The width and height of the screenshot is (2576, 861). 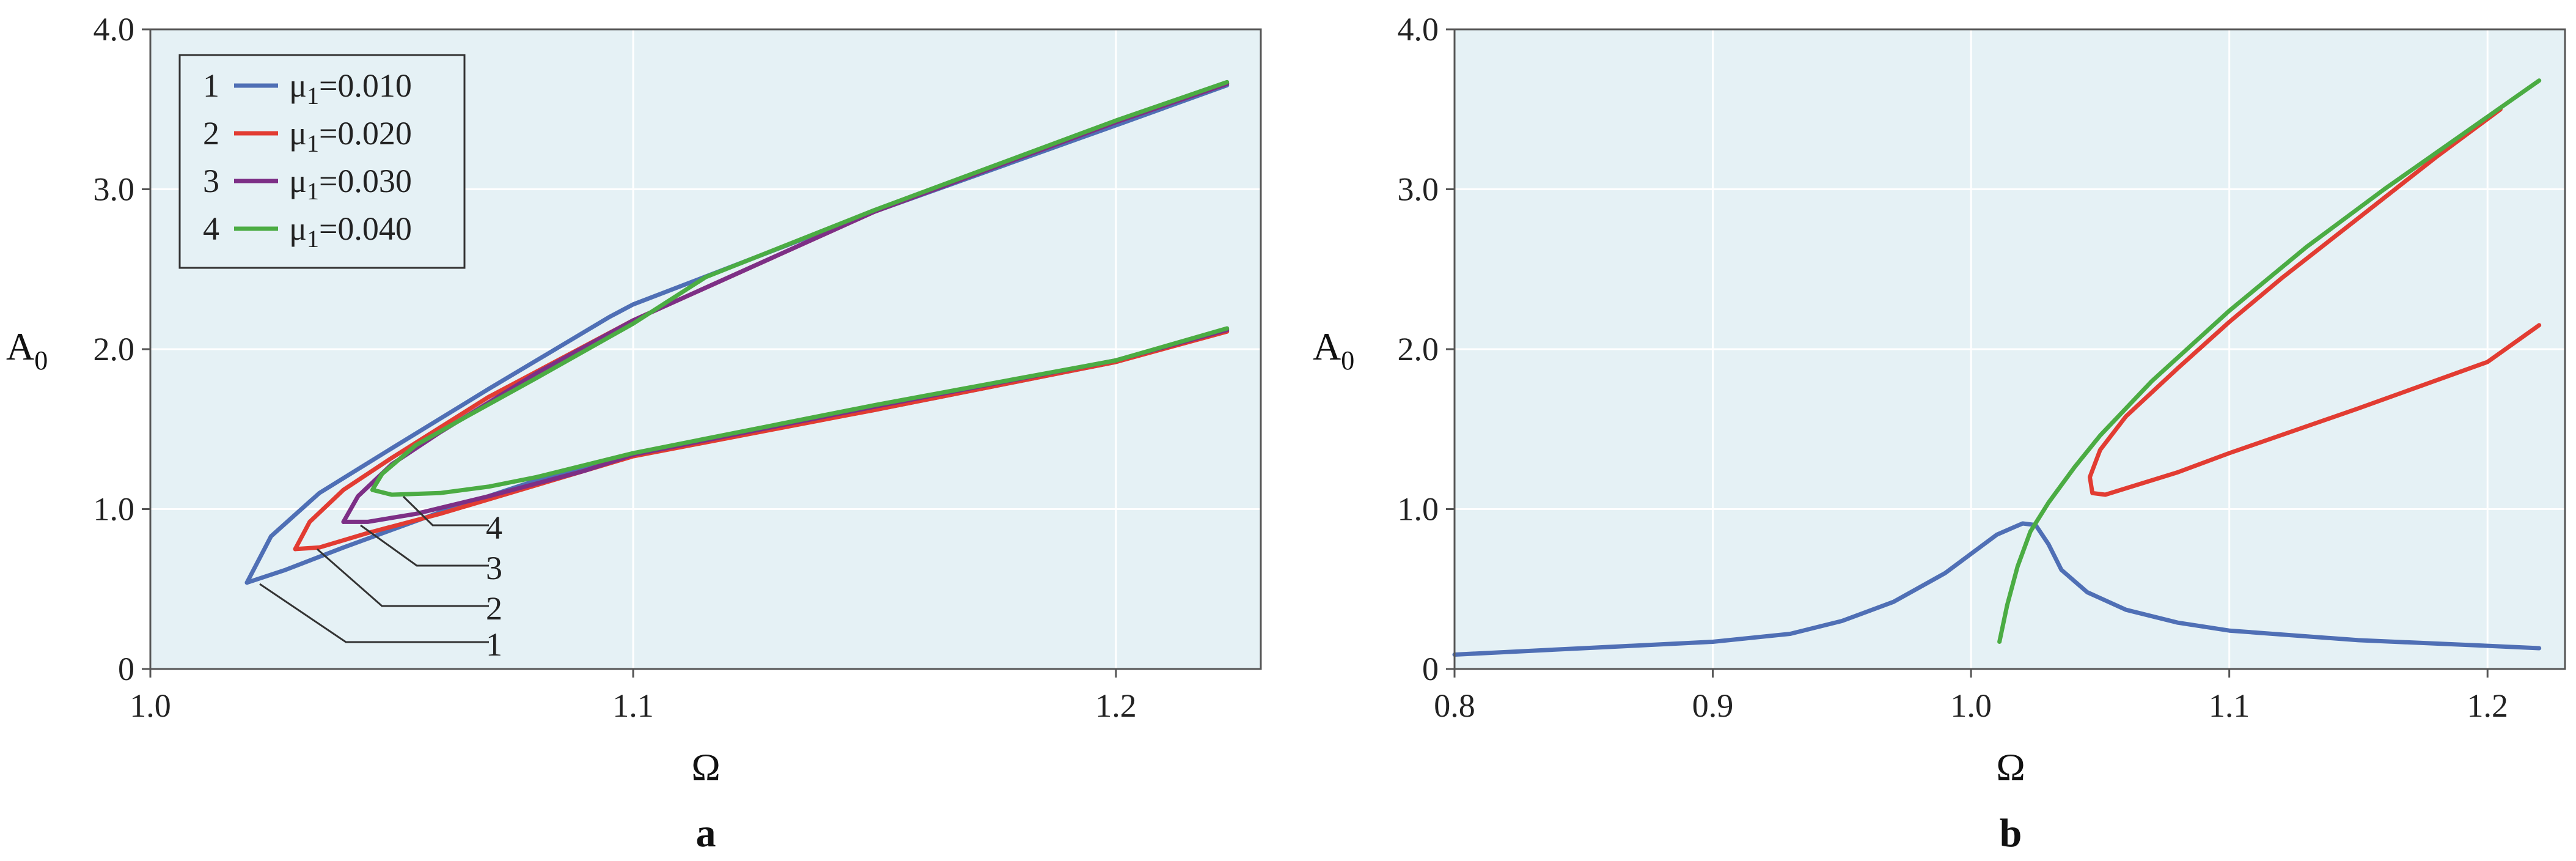 I want to click on x-tick-label-b: 1.1, so click(x=2229, y=705).